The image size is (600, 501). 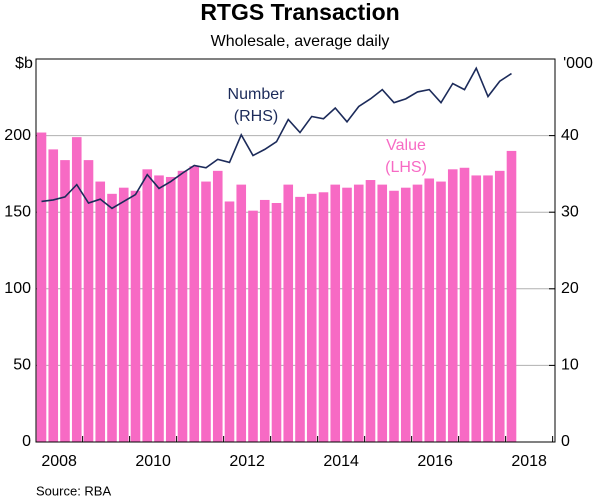 I want to click on y-tick-label: 150, so click(x=17, y=211).